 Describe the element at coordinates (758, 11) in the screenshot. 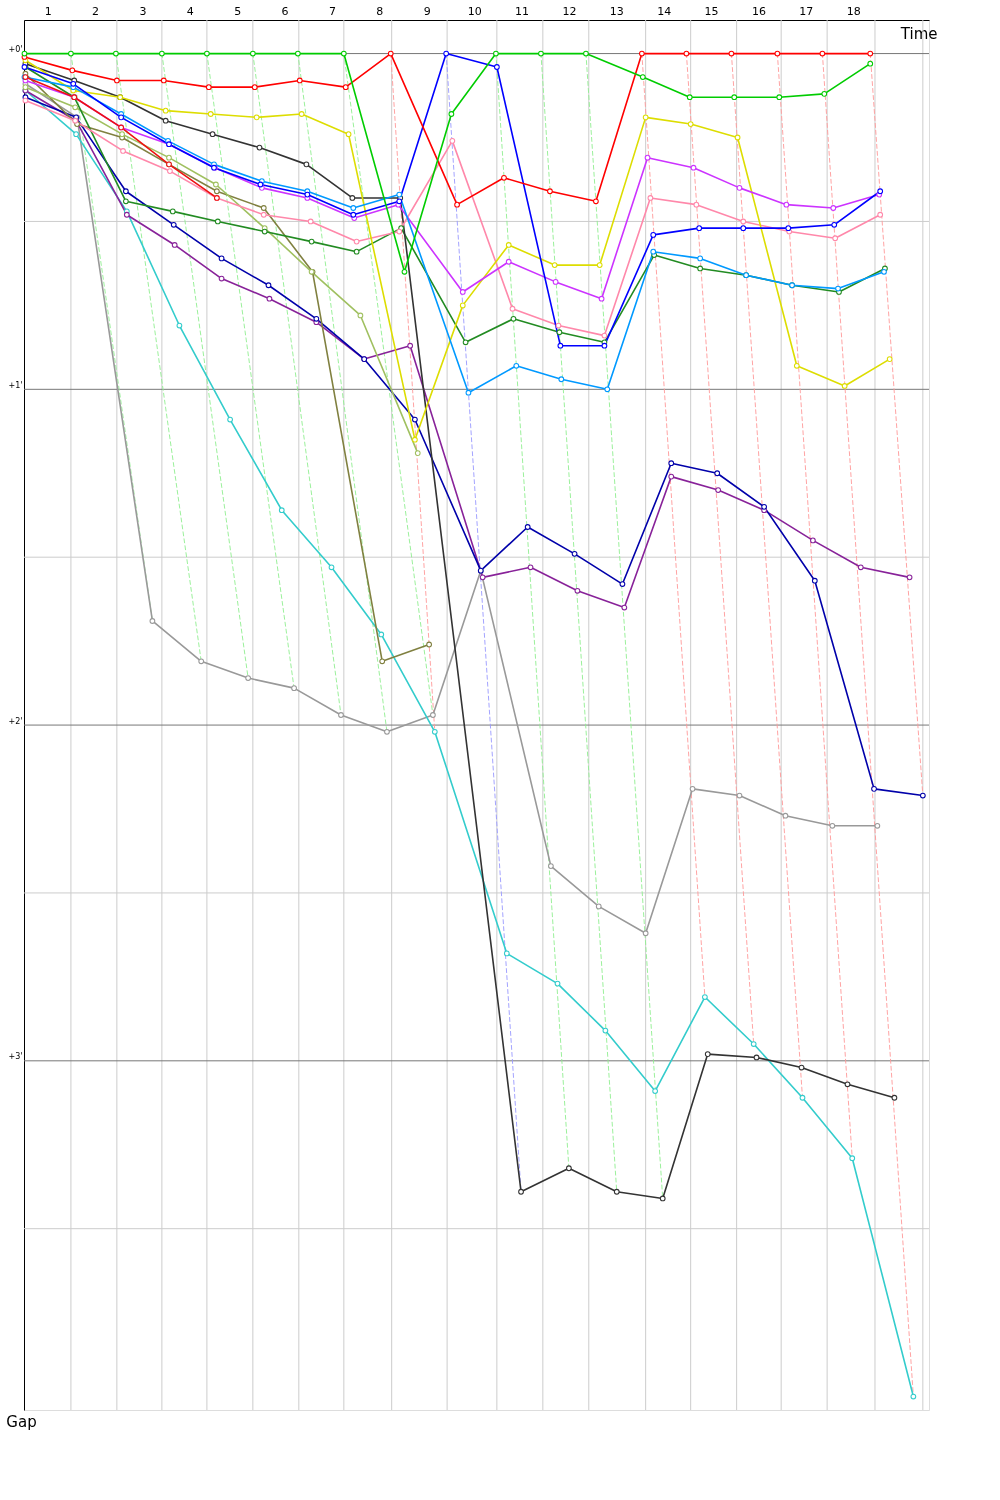

I see `x-tick-label: 16` at that location.